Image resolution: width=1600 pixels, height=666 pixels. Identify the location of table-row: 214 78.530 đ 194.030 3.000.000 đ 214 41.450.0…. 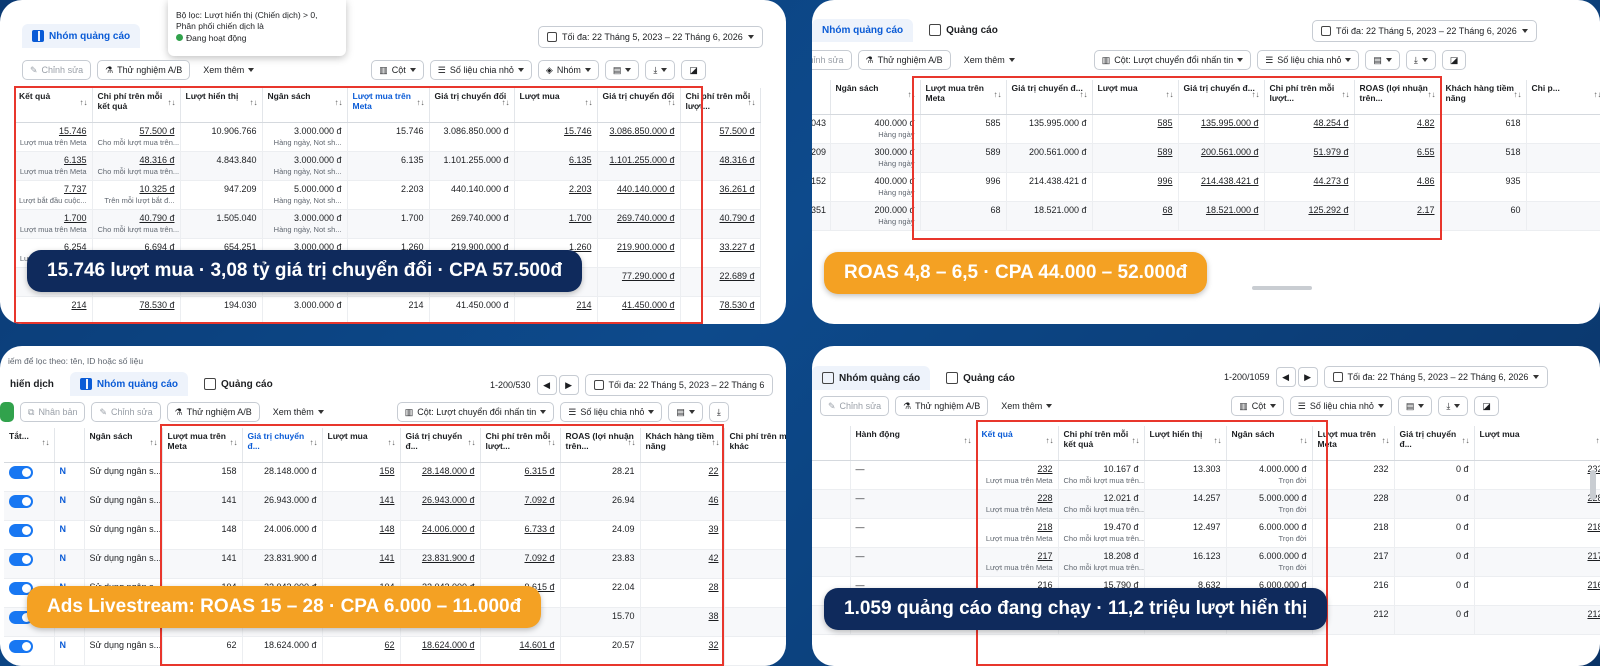
(387, 310).